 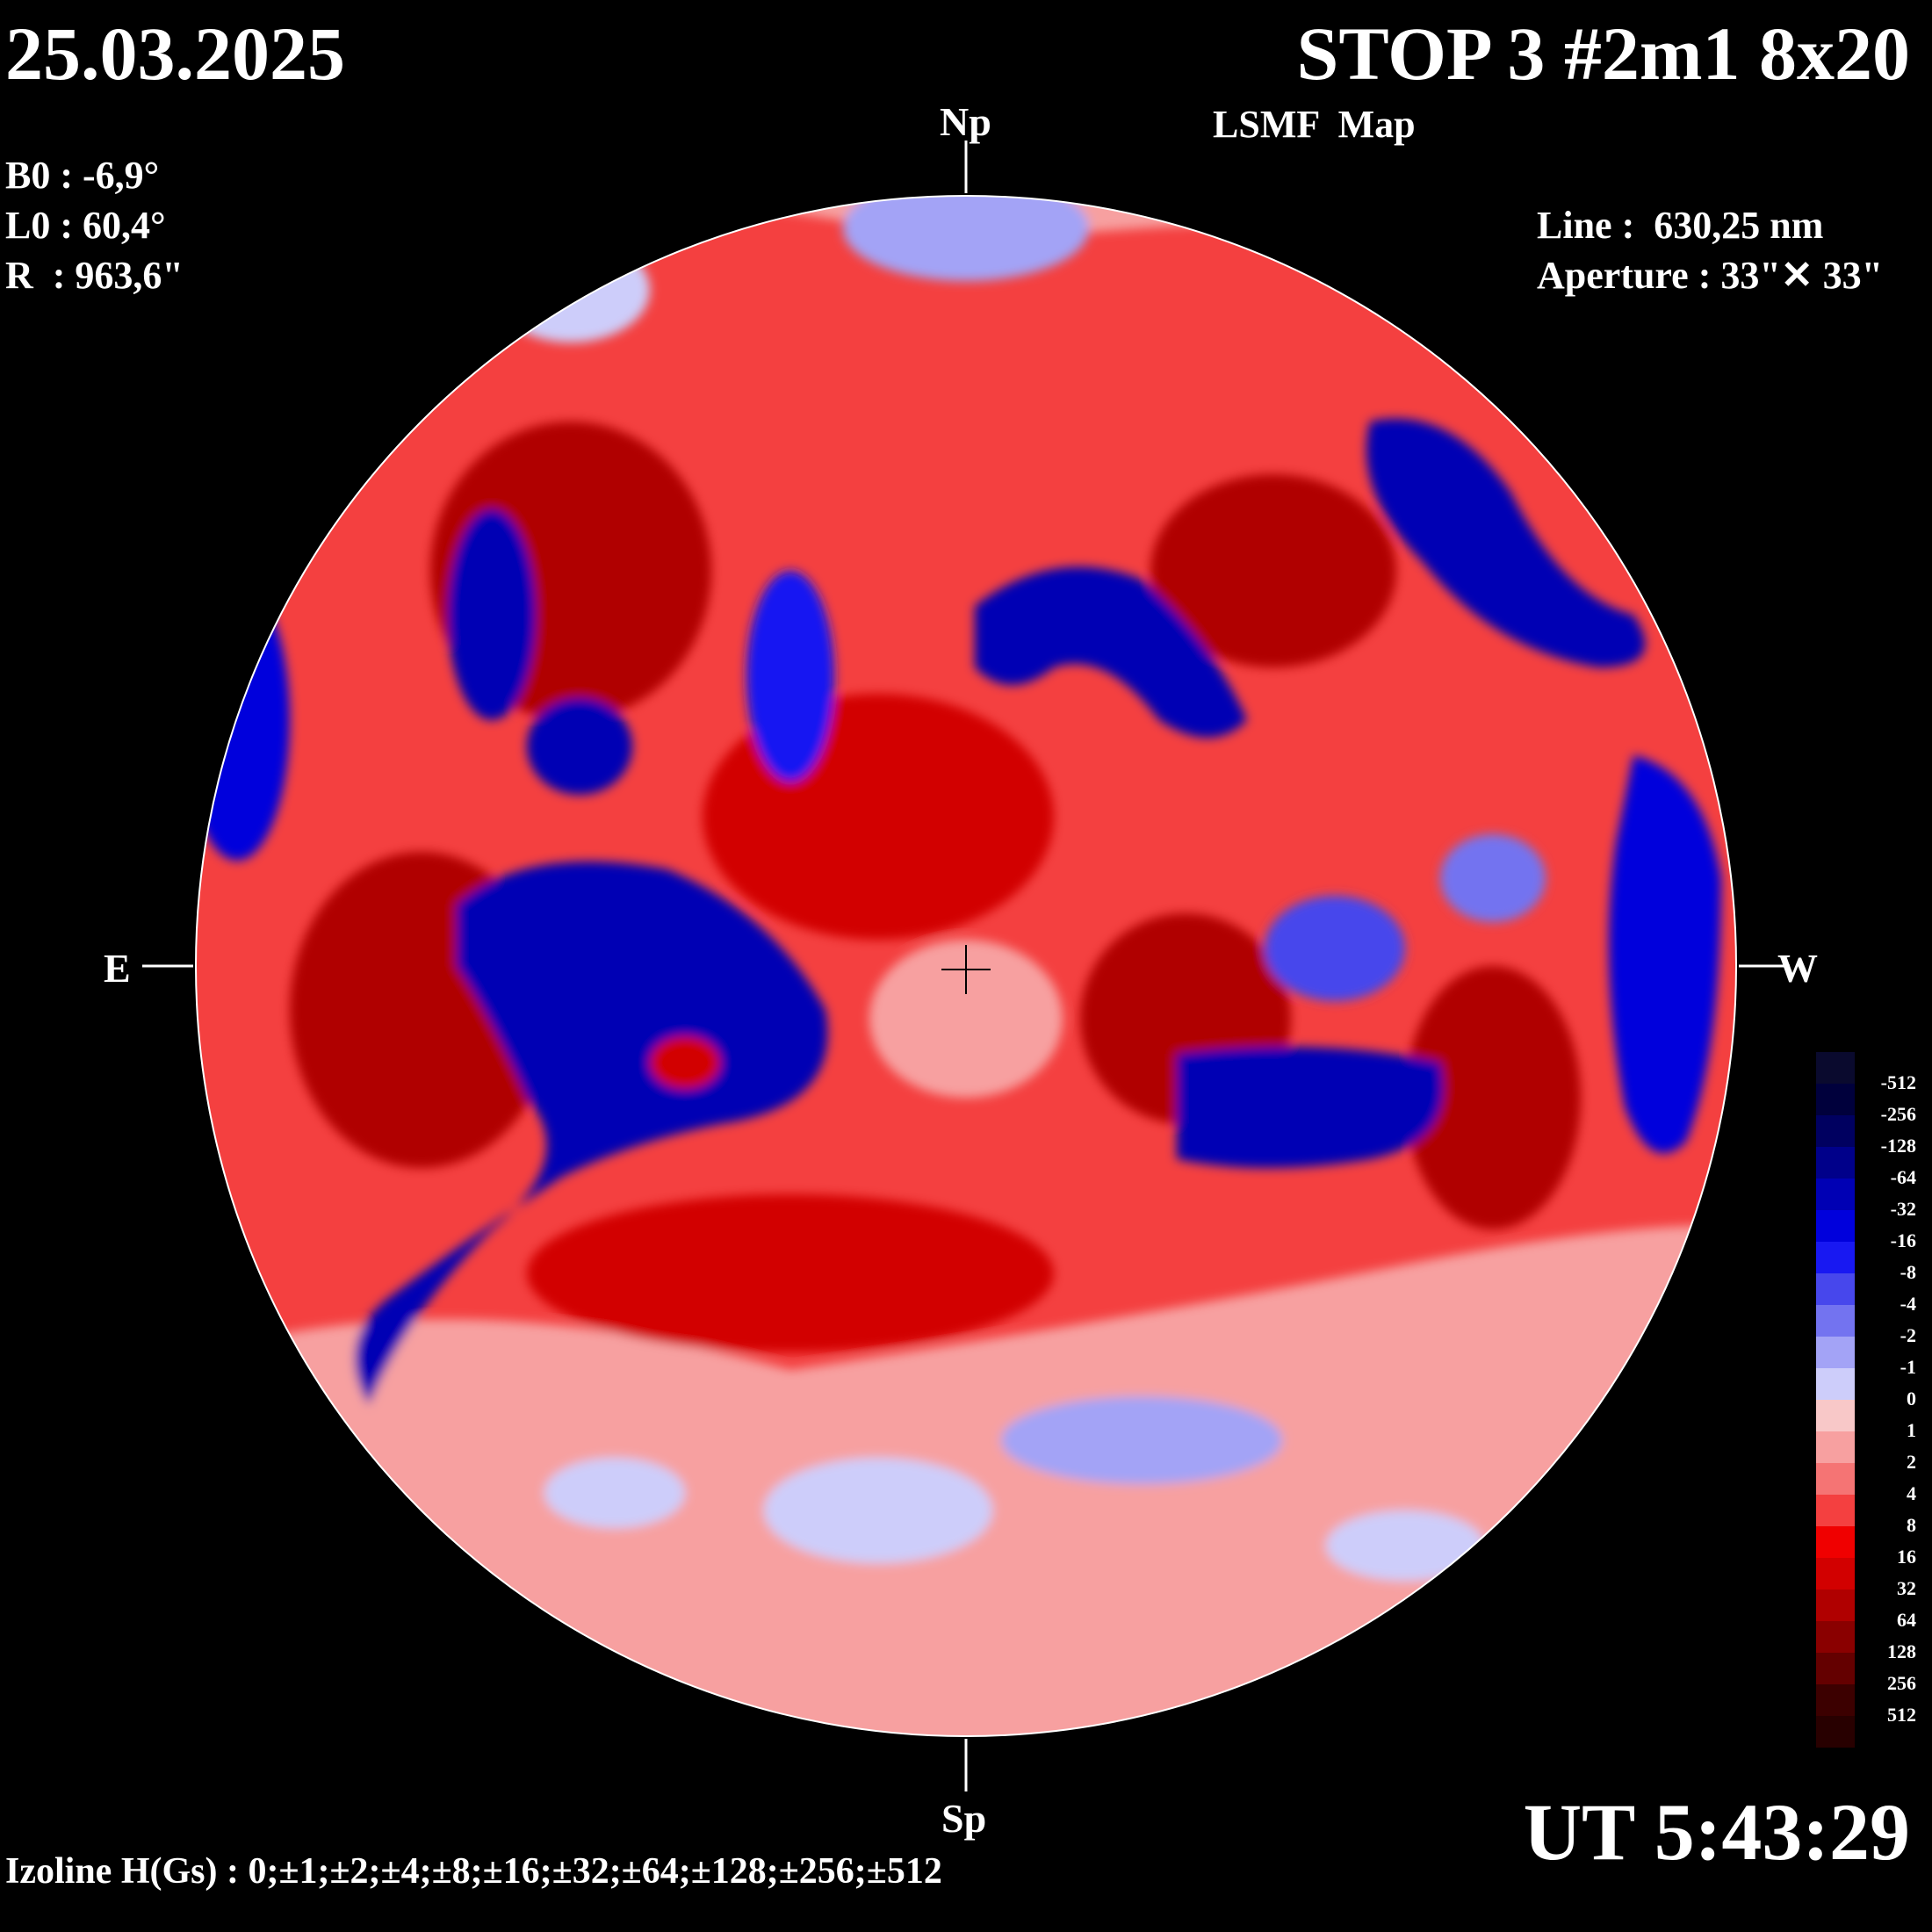 What do you see at coordinates (966, 1019) in the screenshot?
I see `weak-positive-patch` at bounding box center [966, 1019].